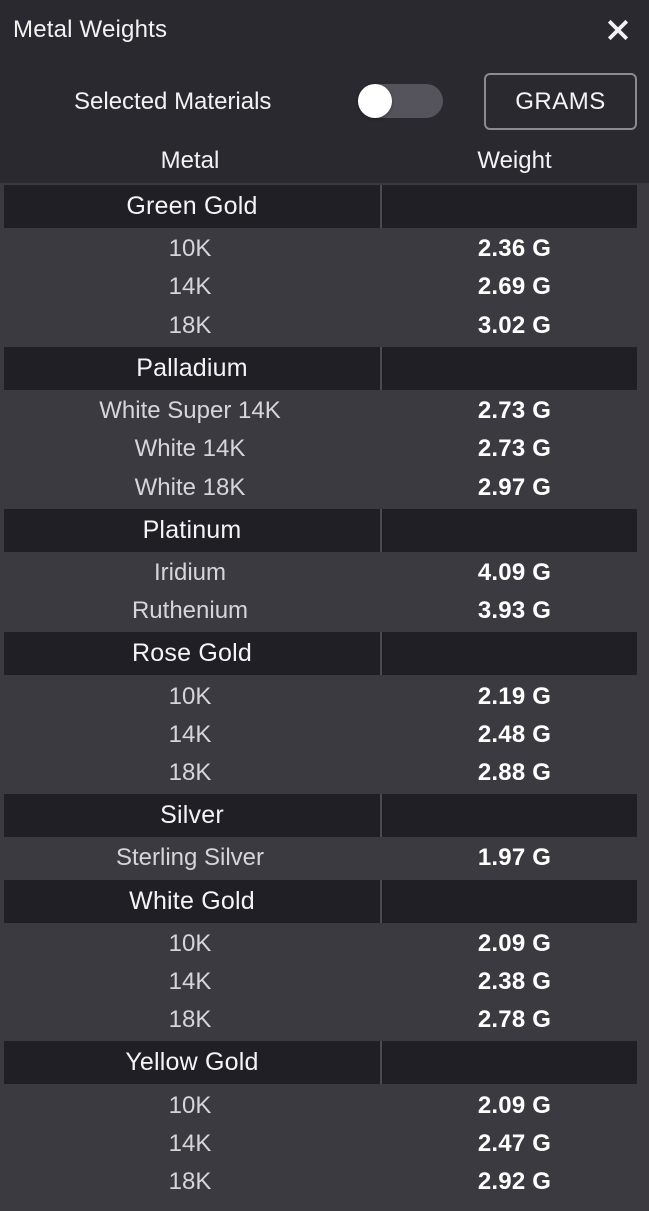 The height and width of the screenshot is (1211, 649). Describe the element at coordinates (190, 160) in the screenshot. I see `column-header-metal: Metal` at that location.